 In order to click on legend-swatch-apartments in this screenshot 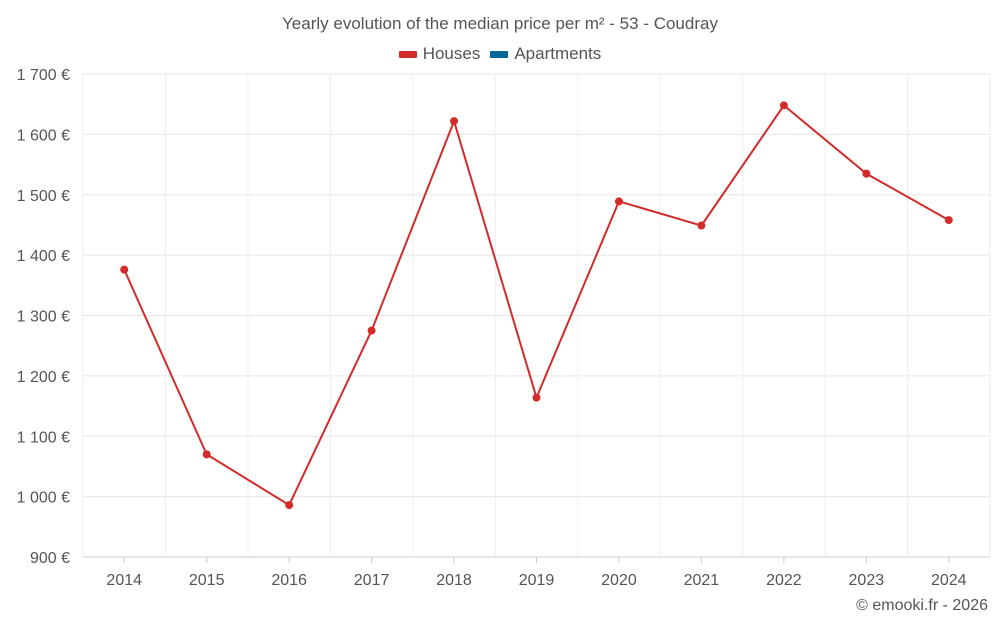, I will do `click(499, 54)`.